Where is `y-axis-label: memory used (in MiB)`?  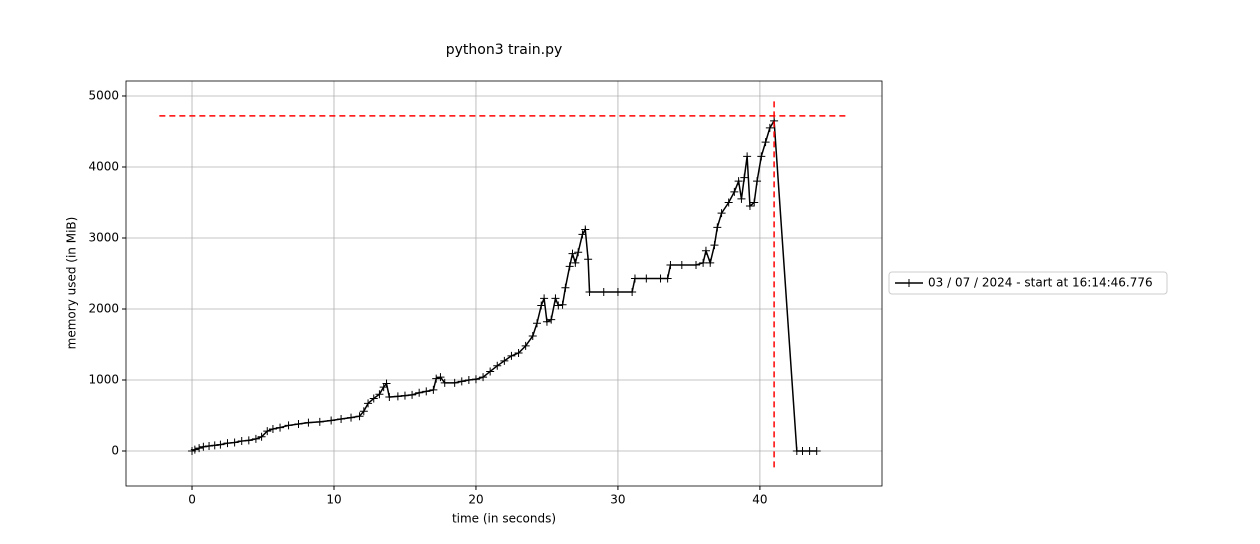
y-axis-label: memory used (in MiB) is located at coordinates (72, 283).